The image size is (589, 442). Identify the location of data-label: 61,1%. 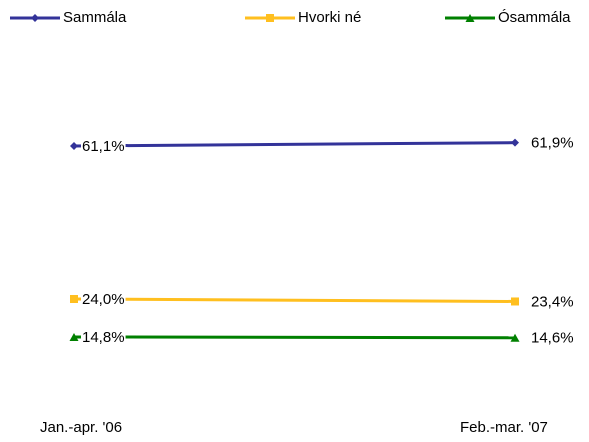
(103, 146).